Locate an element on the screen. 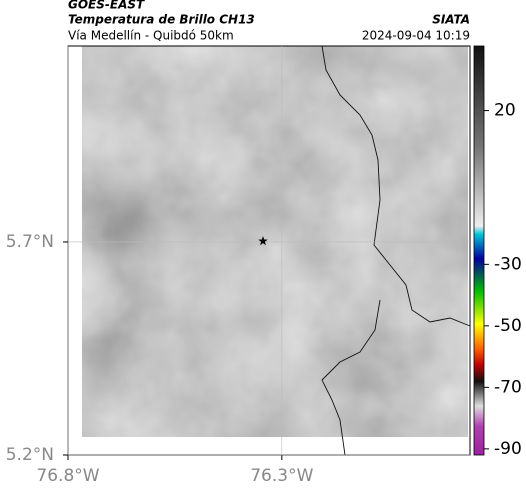 The width and height of the screenshot is (526, 495). header-line: GOES-EAST is located at coordinates (106, 6).